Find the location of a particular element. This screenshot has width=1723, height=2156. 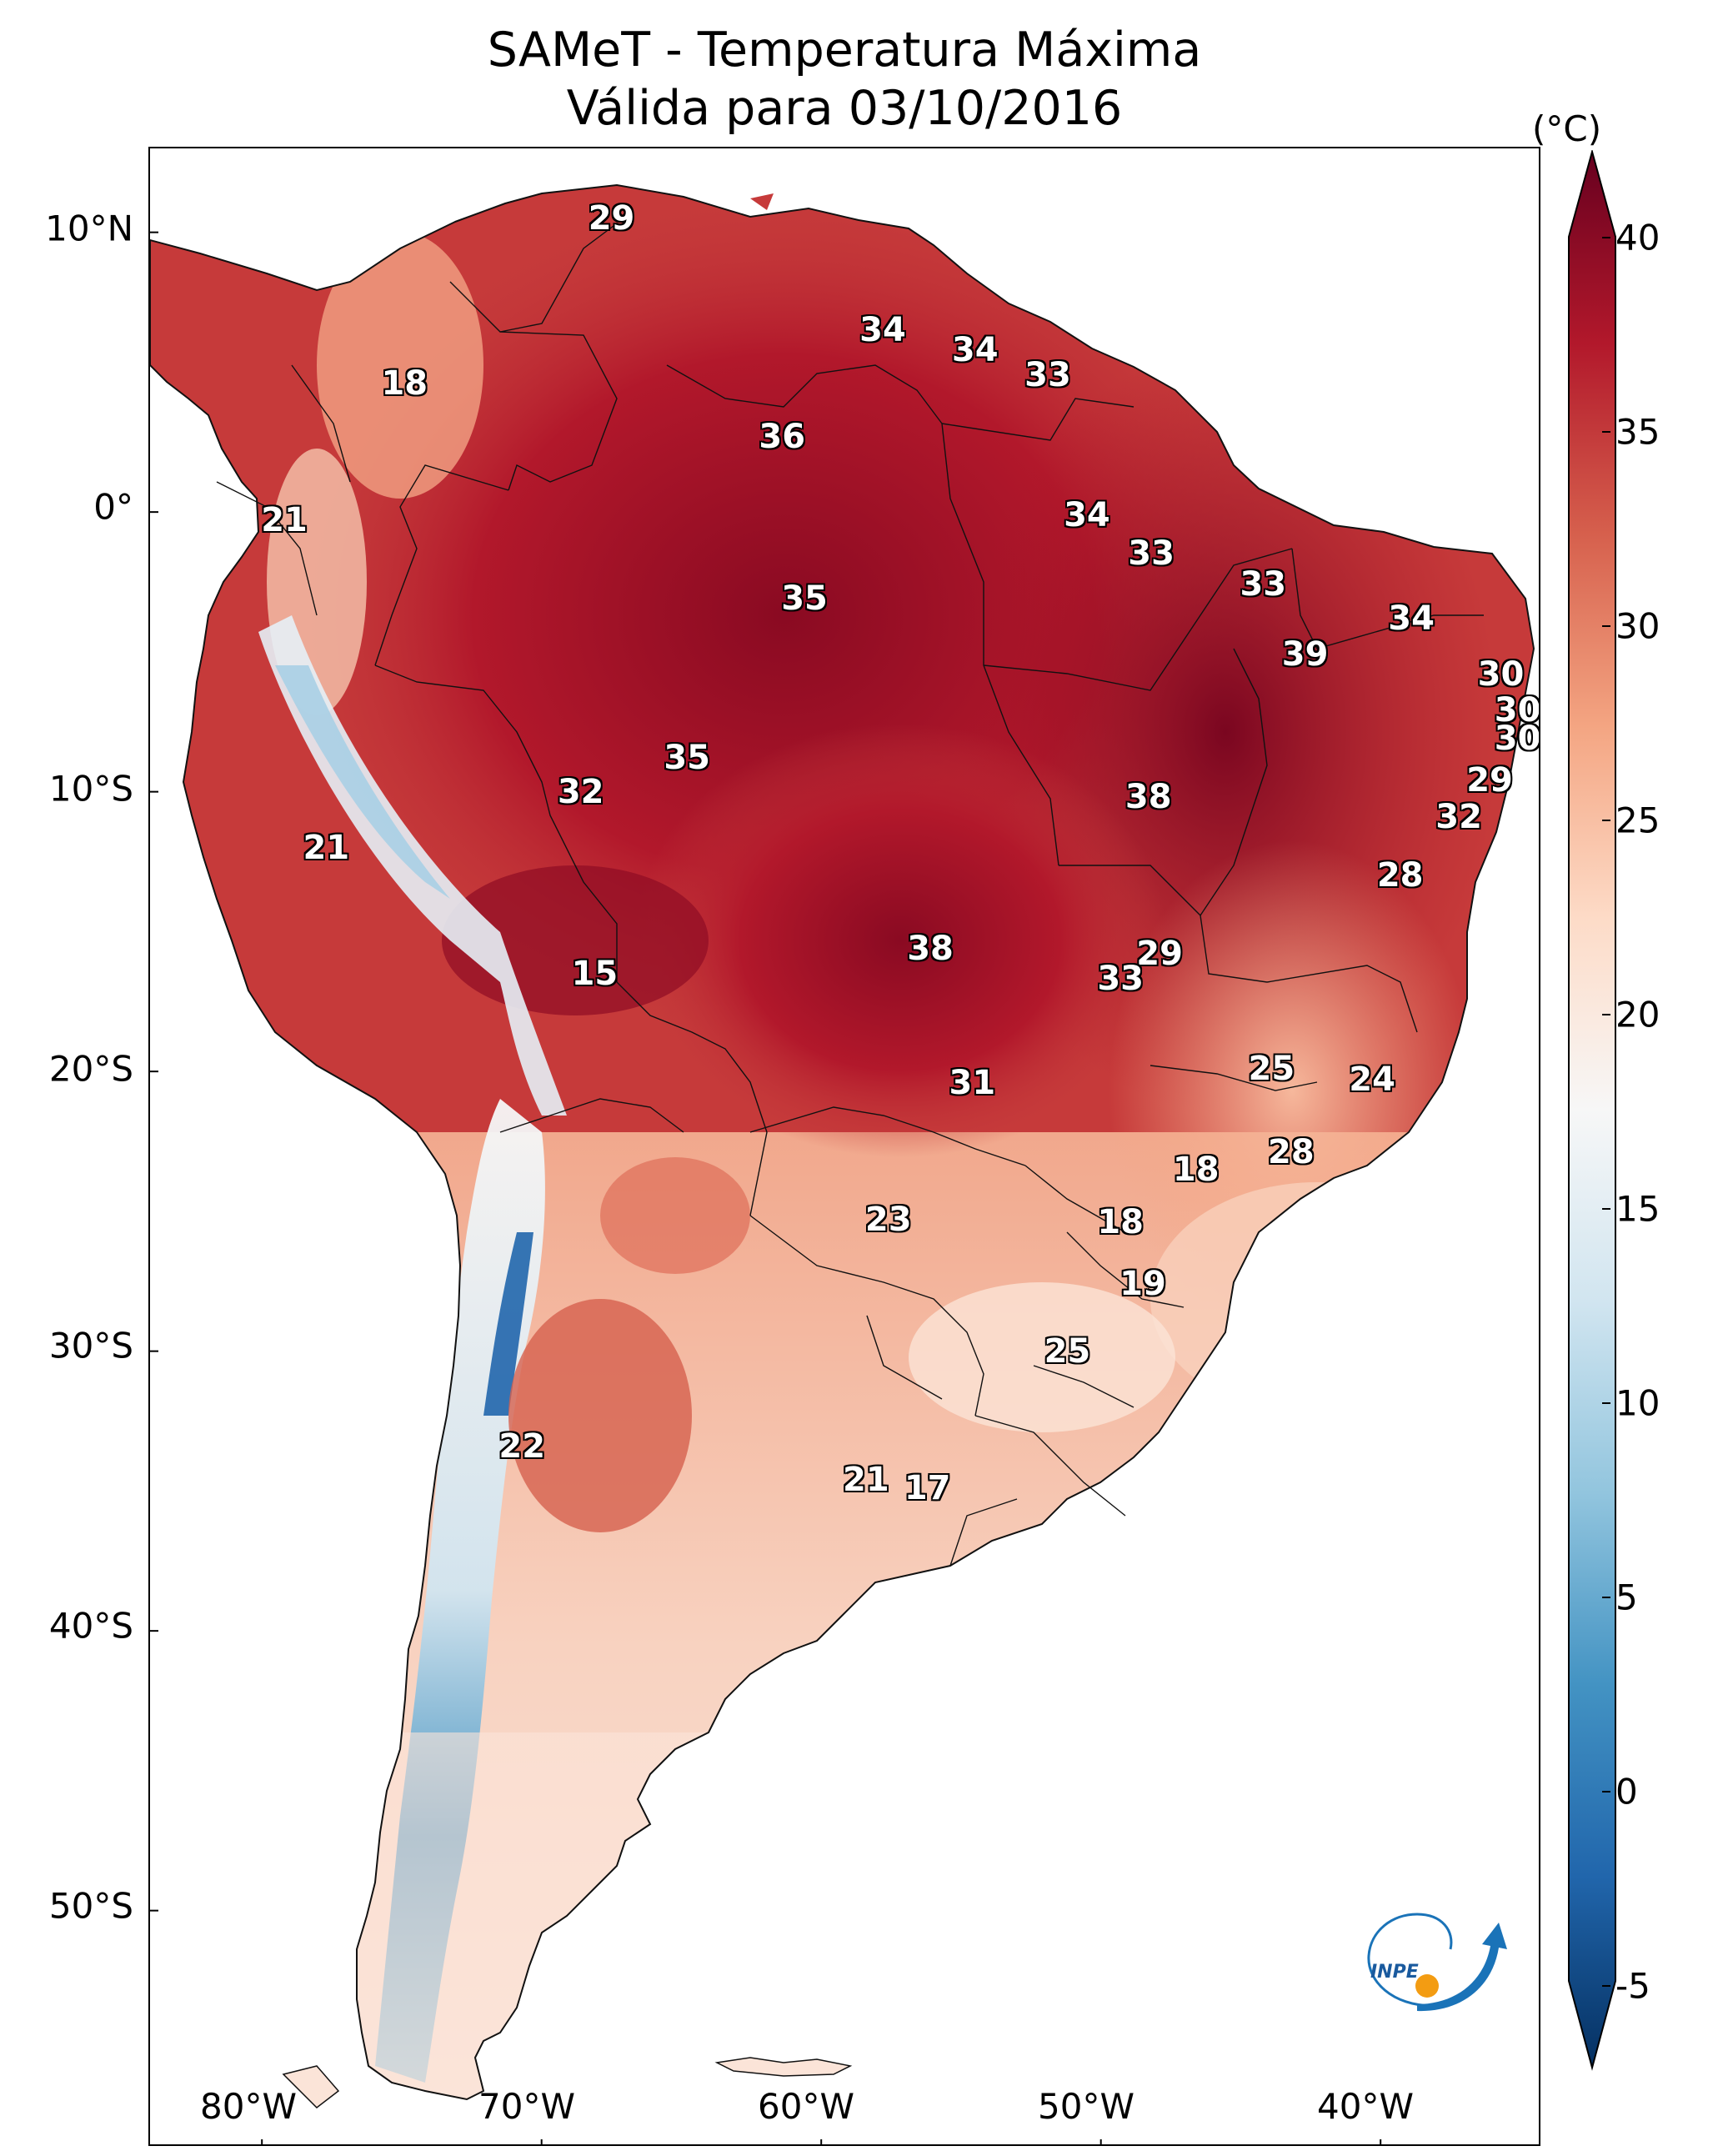

cb-tick-minus5 is located at coordinates (1606, 1986).